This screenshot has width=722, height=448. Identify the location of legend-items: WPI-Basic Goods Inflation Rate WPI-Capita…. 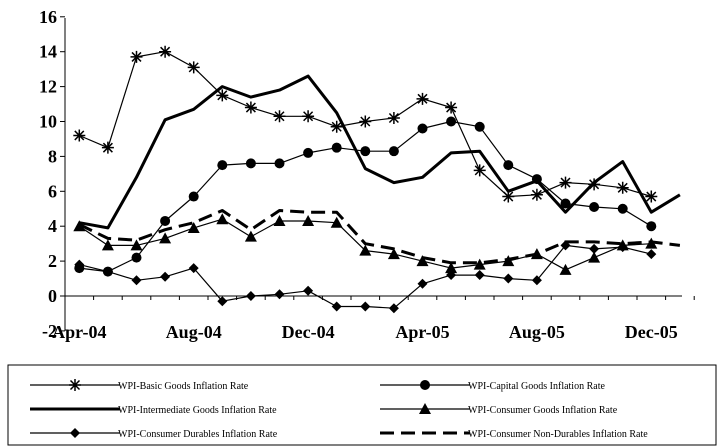
(339, 409).